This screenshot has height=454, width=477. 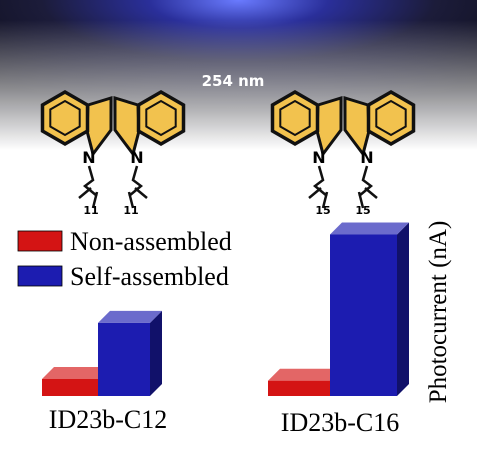 I want to click on x-tick-label: ID23b-C16, so click(x=340, y=422).